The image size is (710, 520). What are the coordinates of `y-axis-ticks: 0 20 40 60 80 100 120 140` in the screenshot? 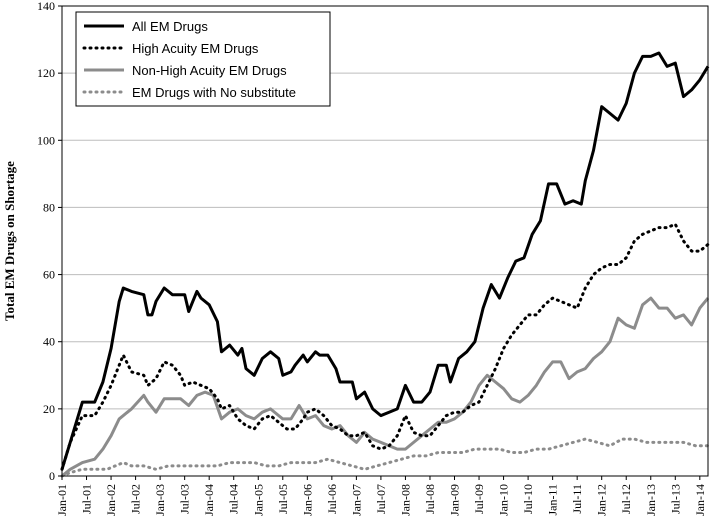 It's located at (49, 241).